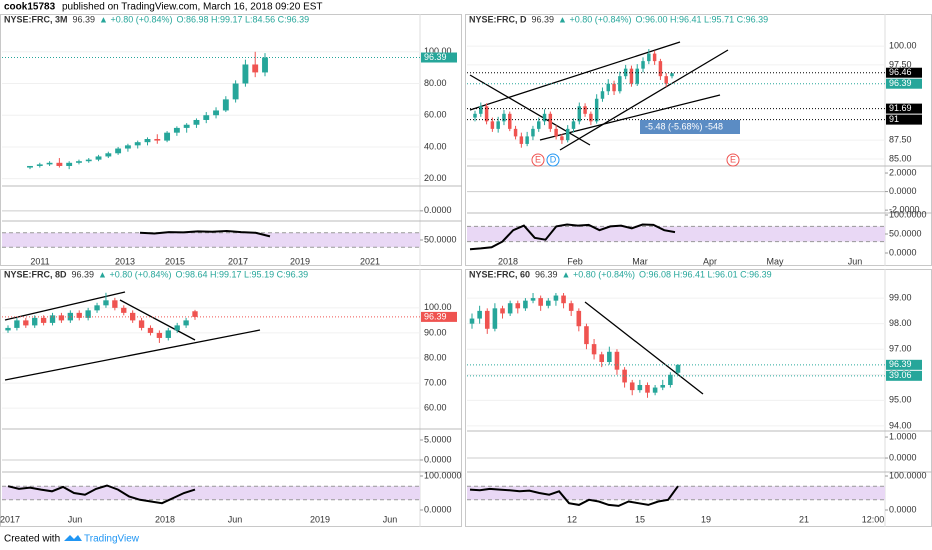 Image resolution: width=932 pixels, height=550 pixels. I want to click on footer-text: Created with, so click(32, 539).